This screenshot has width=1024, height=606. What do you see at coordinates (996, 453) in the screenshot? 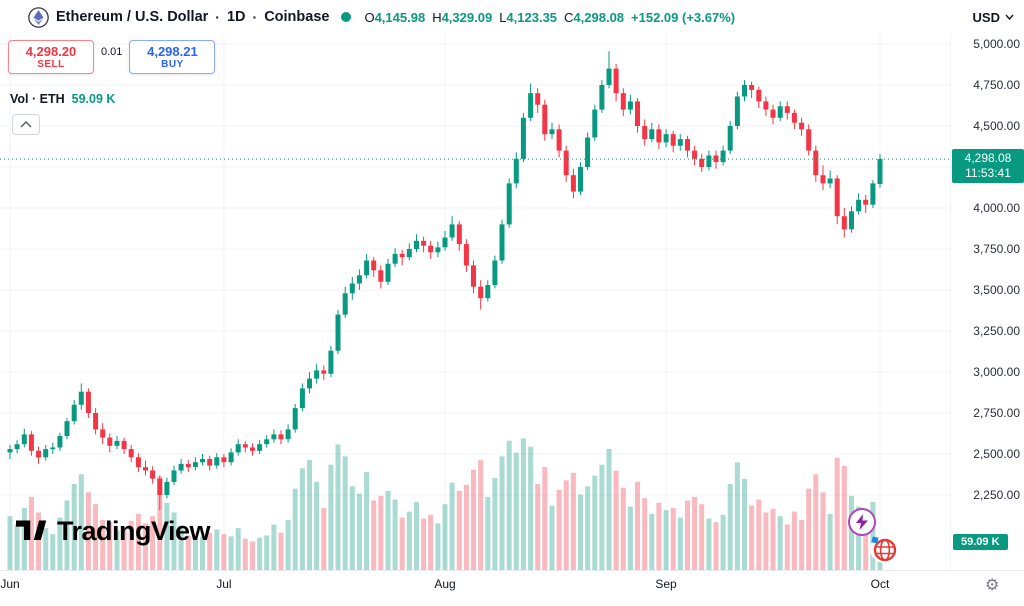
I see `price-scale-label: 2,500.00` at bounding box center [996, 453].